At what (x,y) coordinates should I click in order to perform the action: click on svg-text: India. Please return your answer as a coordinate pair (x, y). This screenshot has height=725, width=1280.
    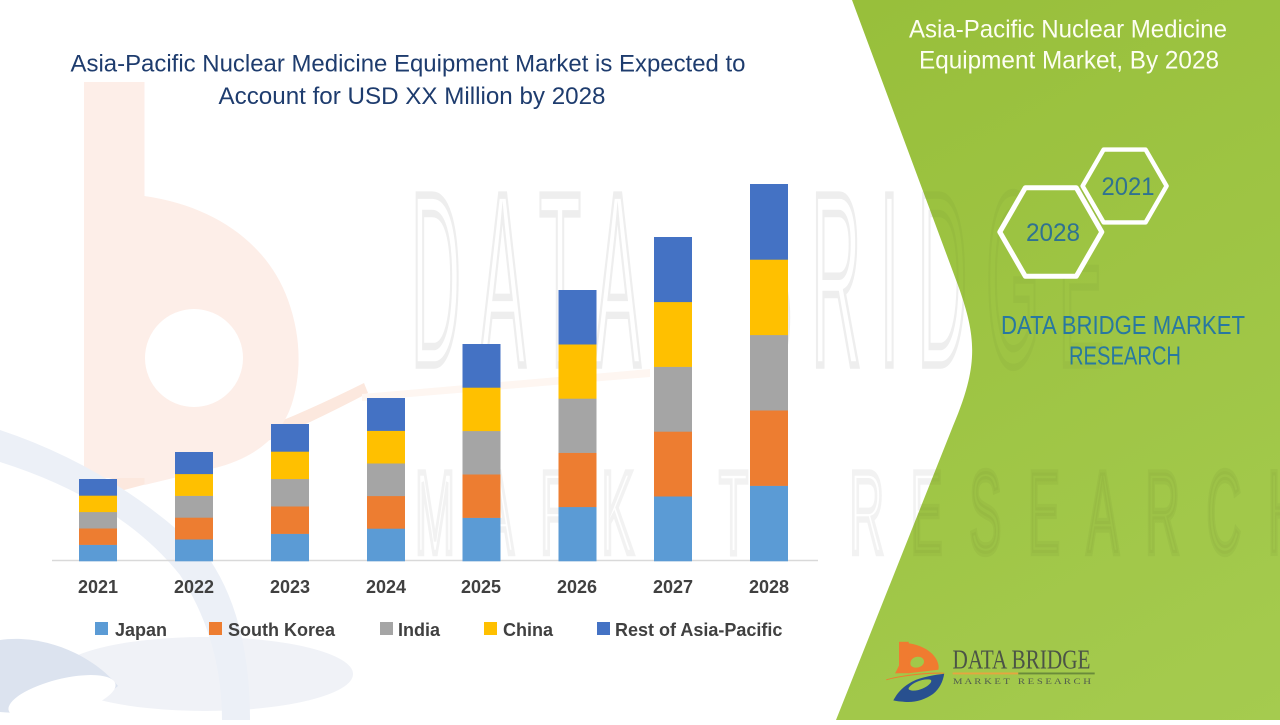
    Looking at the image, I should click on (419, 630).